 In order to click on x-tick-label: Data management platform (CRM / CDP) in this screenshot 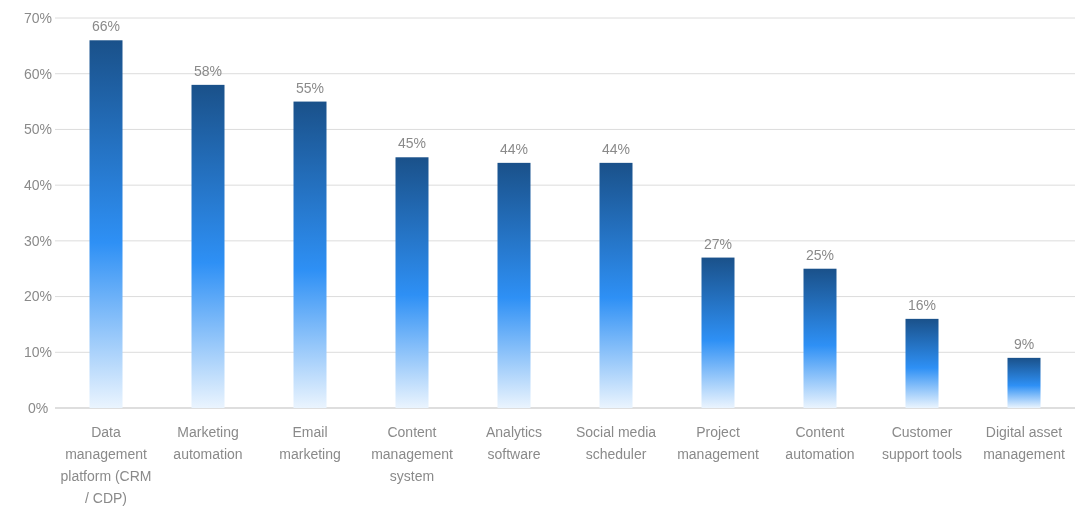, I will do `click(106, 465)`.